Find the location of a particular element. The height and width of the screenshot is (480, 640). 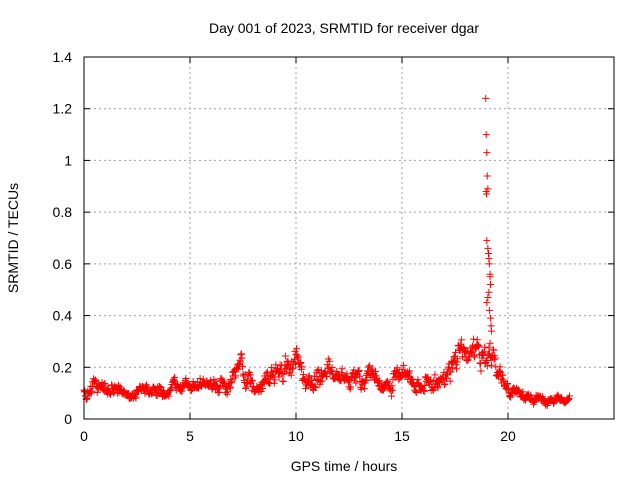

x-tick-label: 5 is located at coordinates (190, 436).